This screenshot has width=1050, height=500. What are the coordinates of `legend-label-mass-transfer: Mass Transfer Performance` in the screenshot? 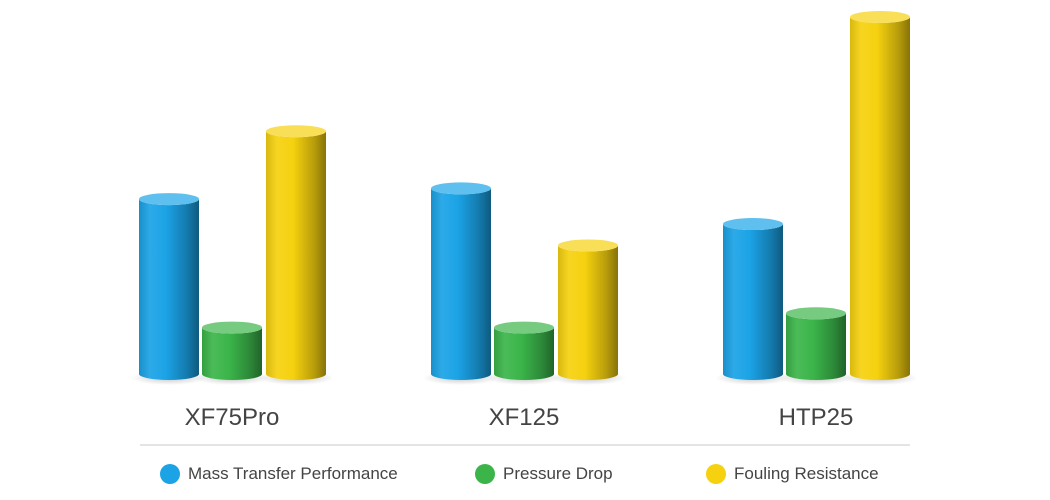 It's located at (293, 473).